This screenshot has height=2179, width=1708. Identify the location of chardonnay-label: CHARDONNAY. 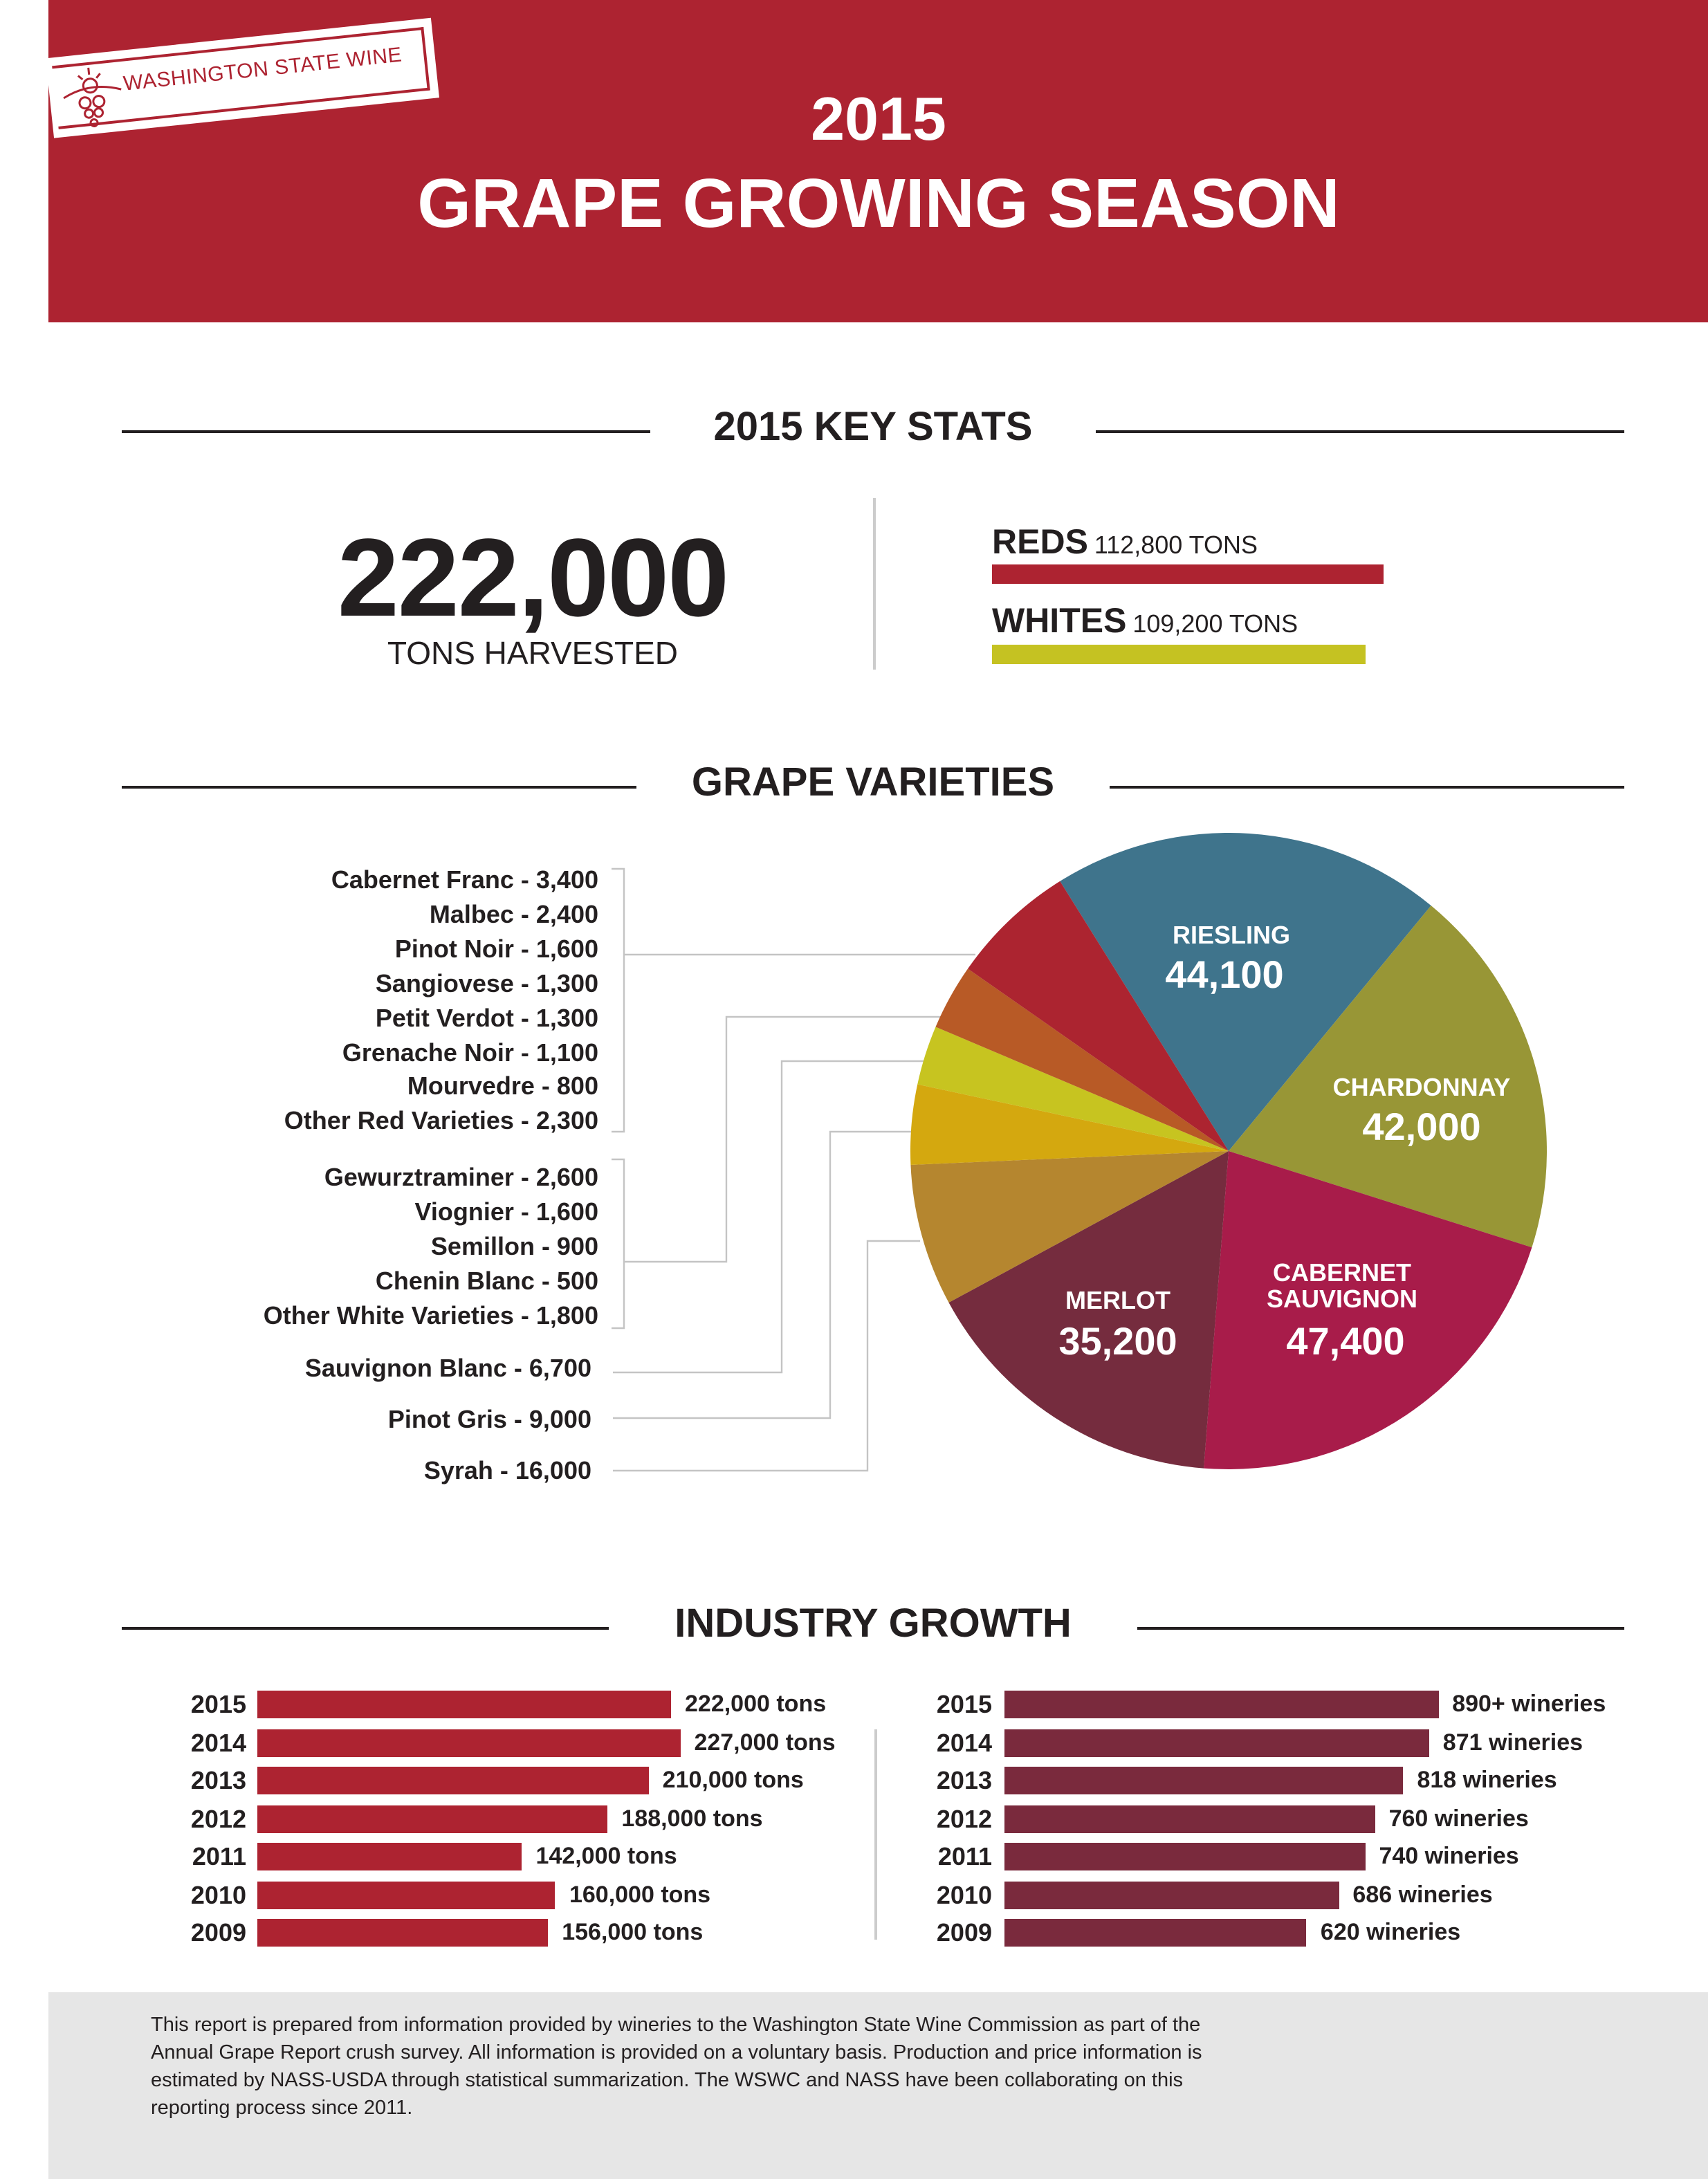
(1422, 1088).